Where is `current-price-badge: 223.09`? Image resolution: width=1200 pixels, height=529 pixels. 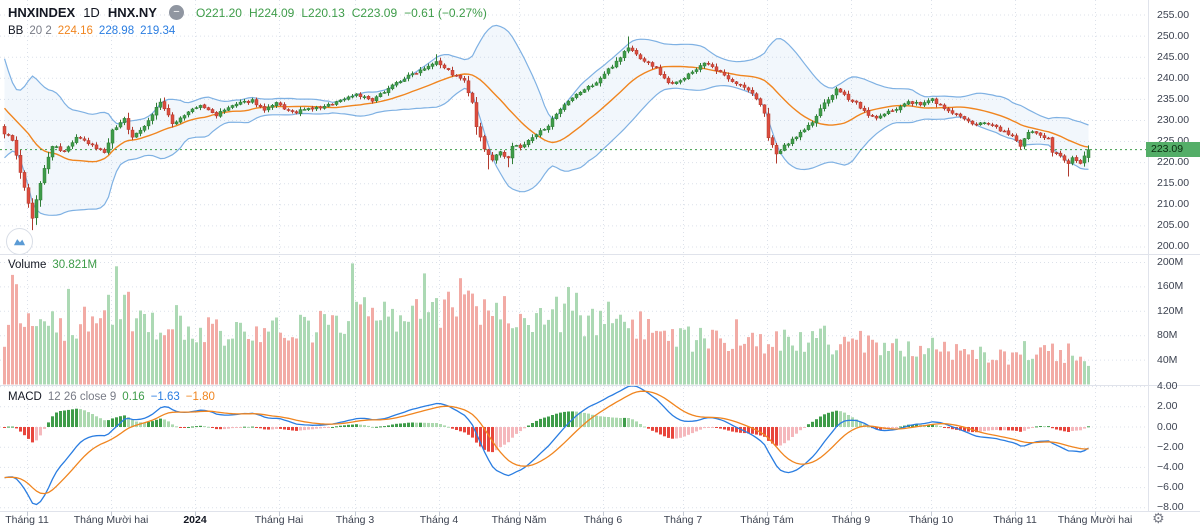 current-price-badge: 223.09 is located at coordinates (1173, 150).